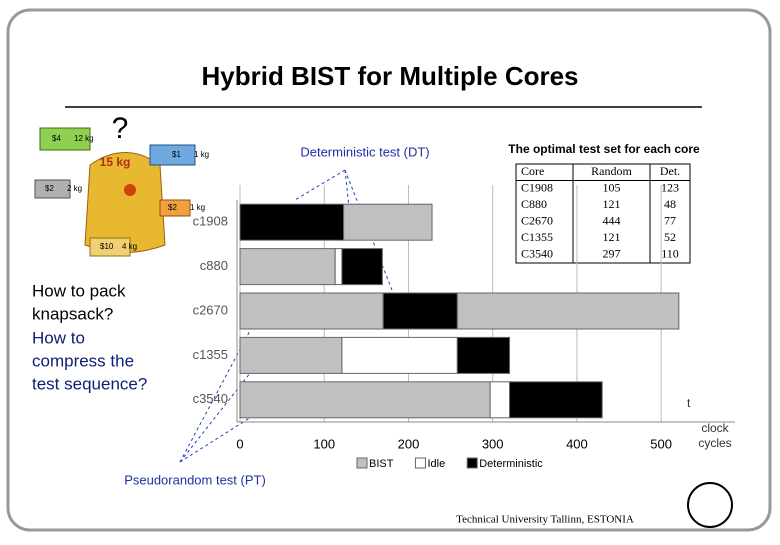 The width and height of the screenshot is (780, 545). I want to click on legend-label: BIST, so click(381, 464).